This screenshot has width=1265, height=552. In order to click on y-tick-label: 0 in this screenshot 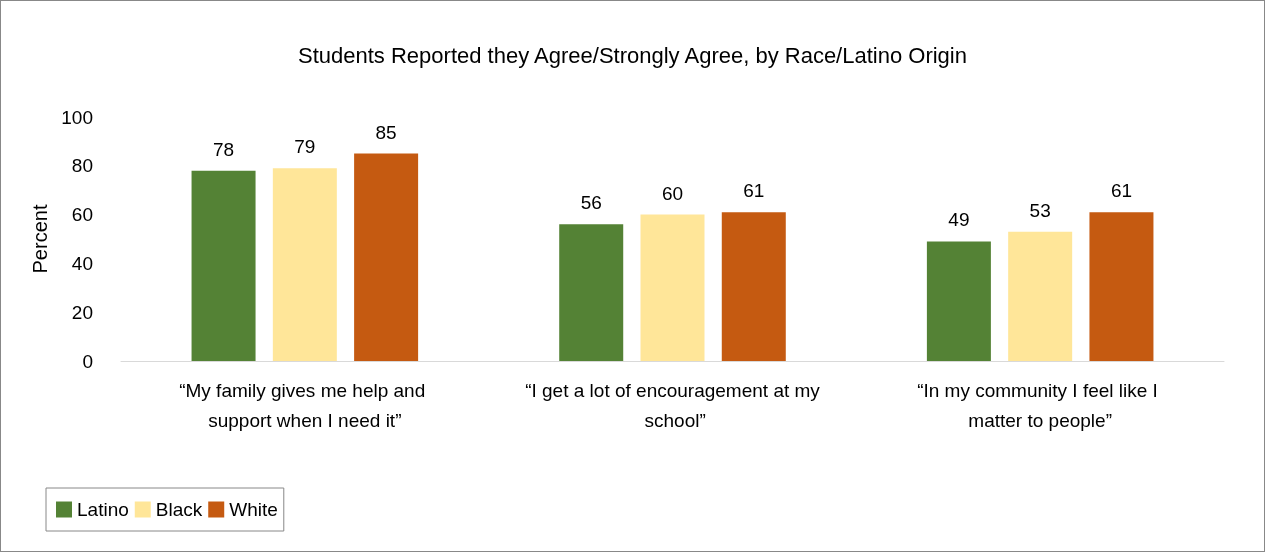, I will do `click(87, 361)`.